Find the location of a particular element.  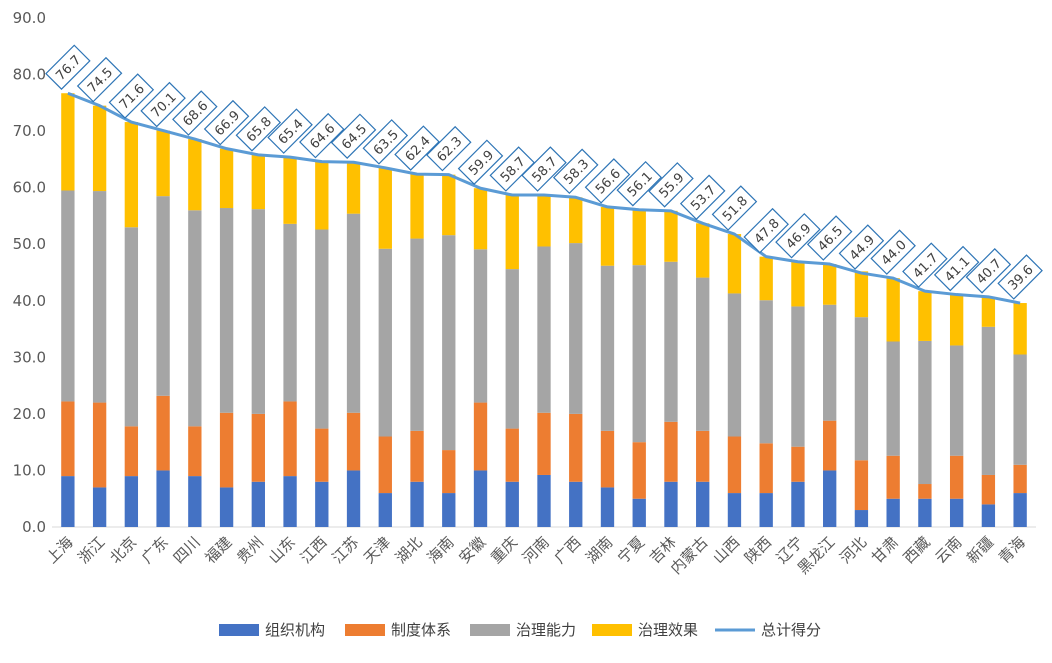

x-category-label: 西藏 is located at coordinates (917, 550).